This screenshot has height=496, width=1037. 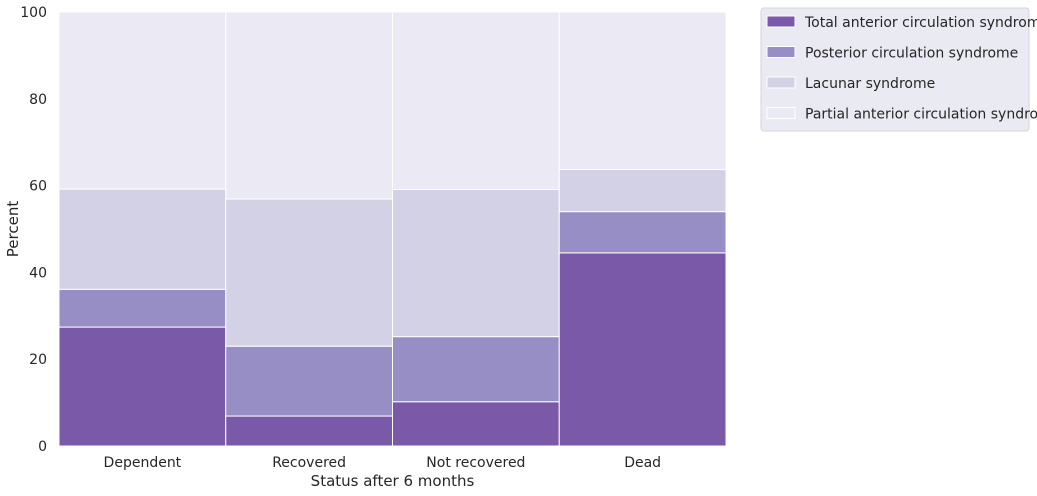 I want to click on y-tick-label: 60, so click(x=38, y=187).